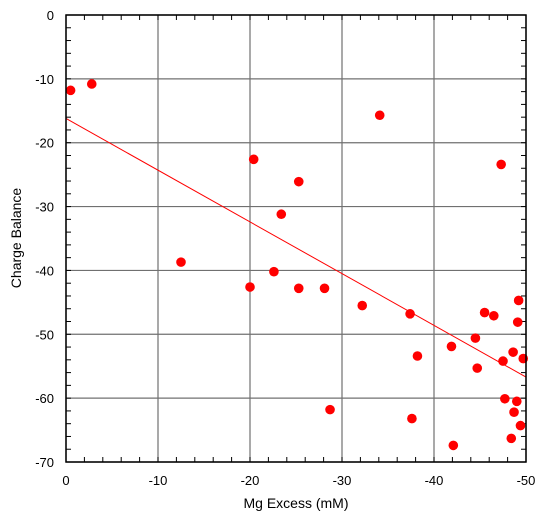 The image size is (538, 515). What do you see at coordinates (44, 334) in the screenshot?
I see `y-tick-label: -50` at bounding box center [44, 334].